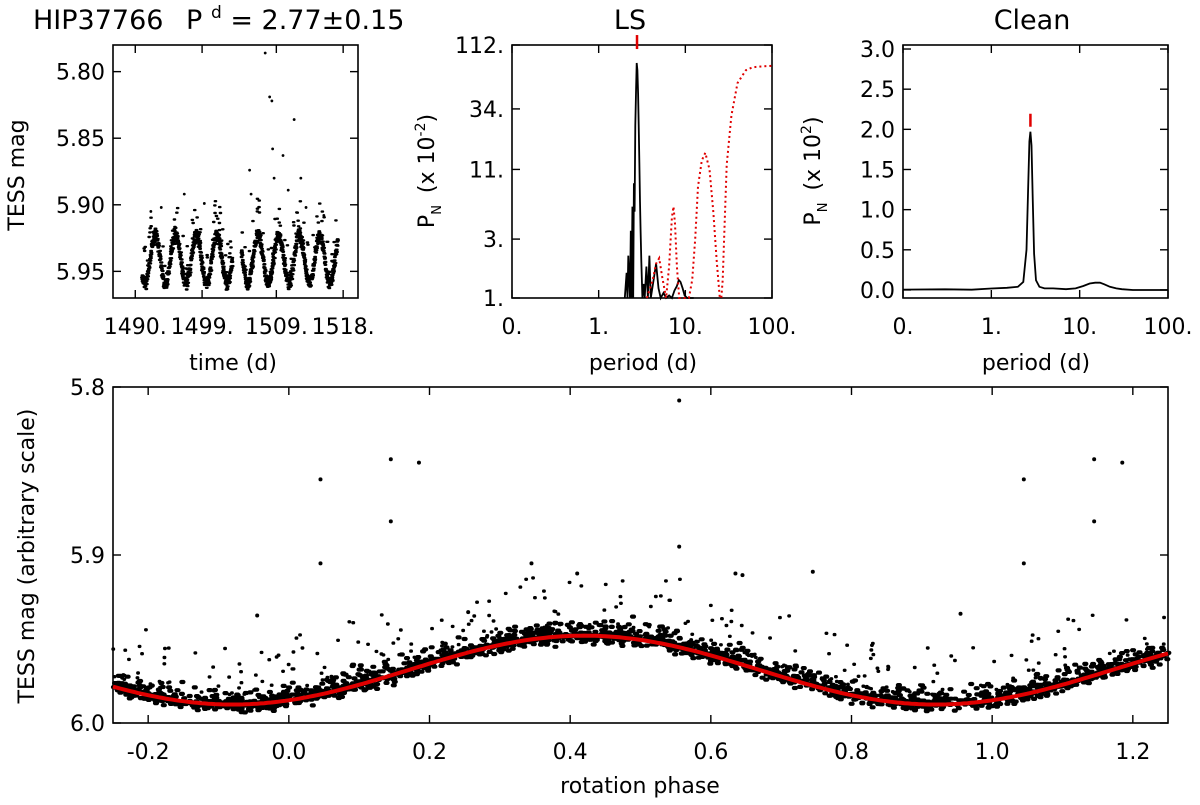 This screenshot has width=1200, height=805. Describe the element at coordinates (427, 221) in the screenshot. I see `ls-ylabel-p: P` at that location.